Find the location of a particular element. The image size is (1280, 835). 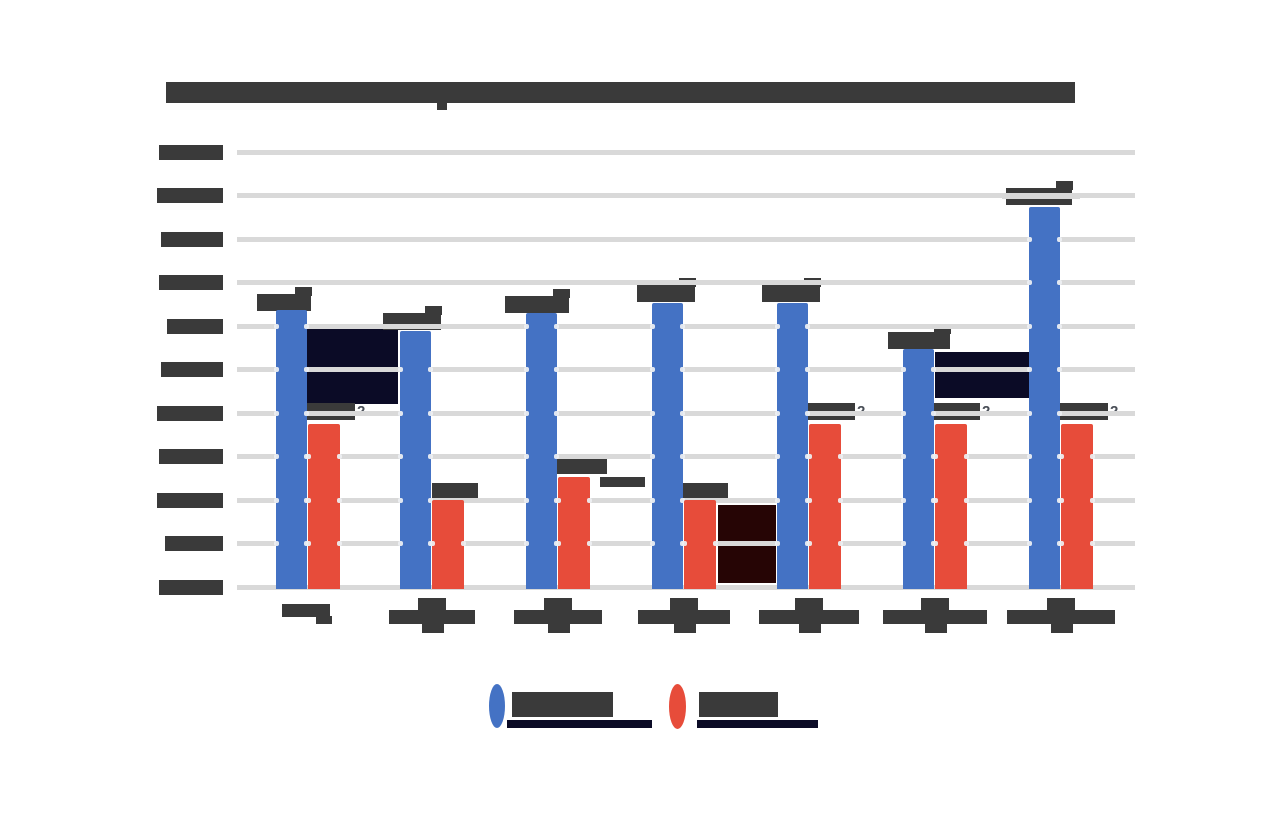

legend-label-series1-redaction is located at coordinates (562, 704).